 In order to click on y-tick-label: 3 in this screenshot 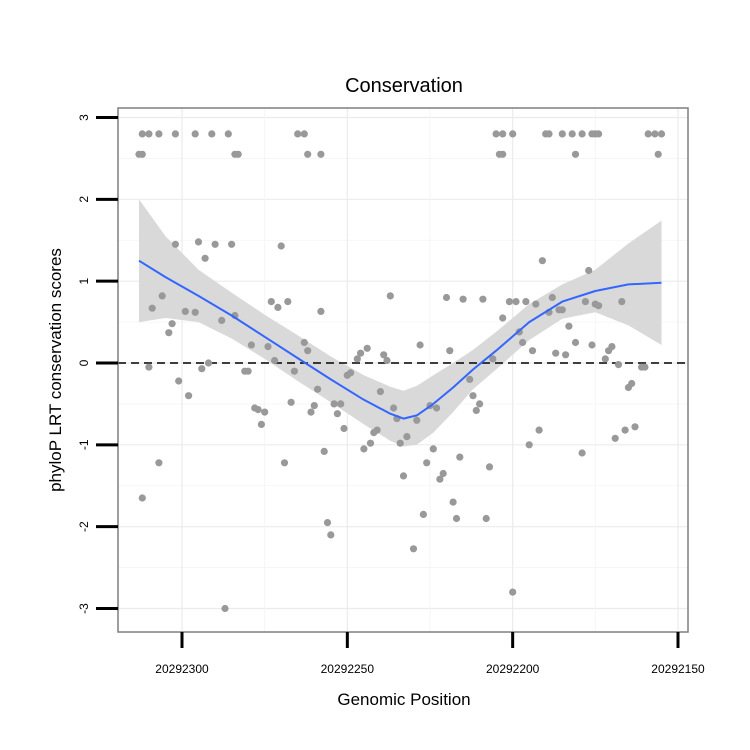, I will do `click(84, 117)`.